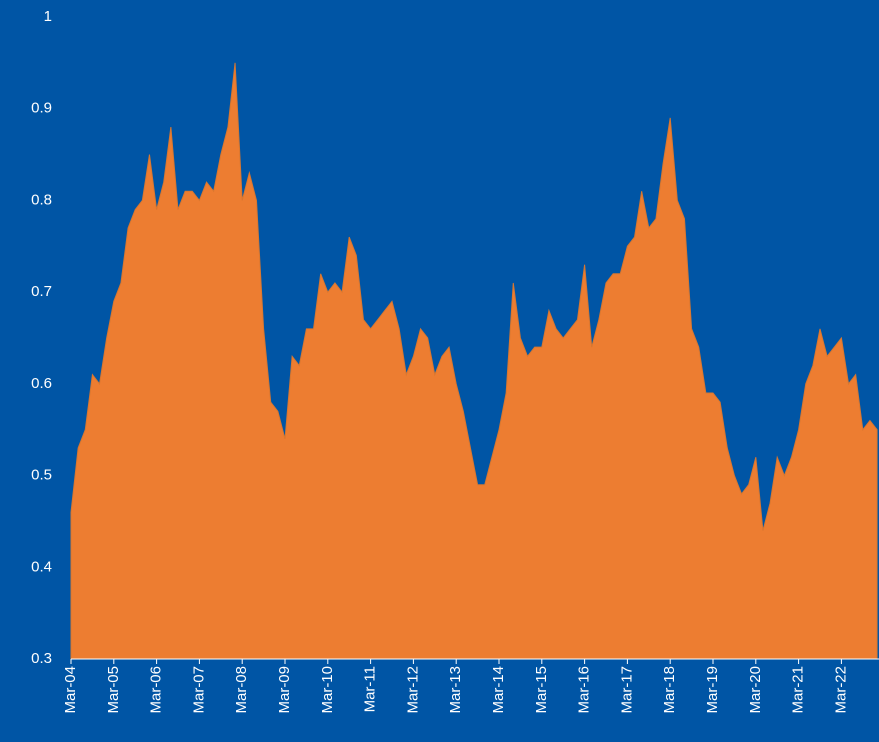 This screenshot has height=742, width=879. I want to click on x-tick-label: Mar-08, so click(241, 690).